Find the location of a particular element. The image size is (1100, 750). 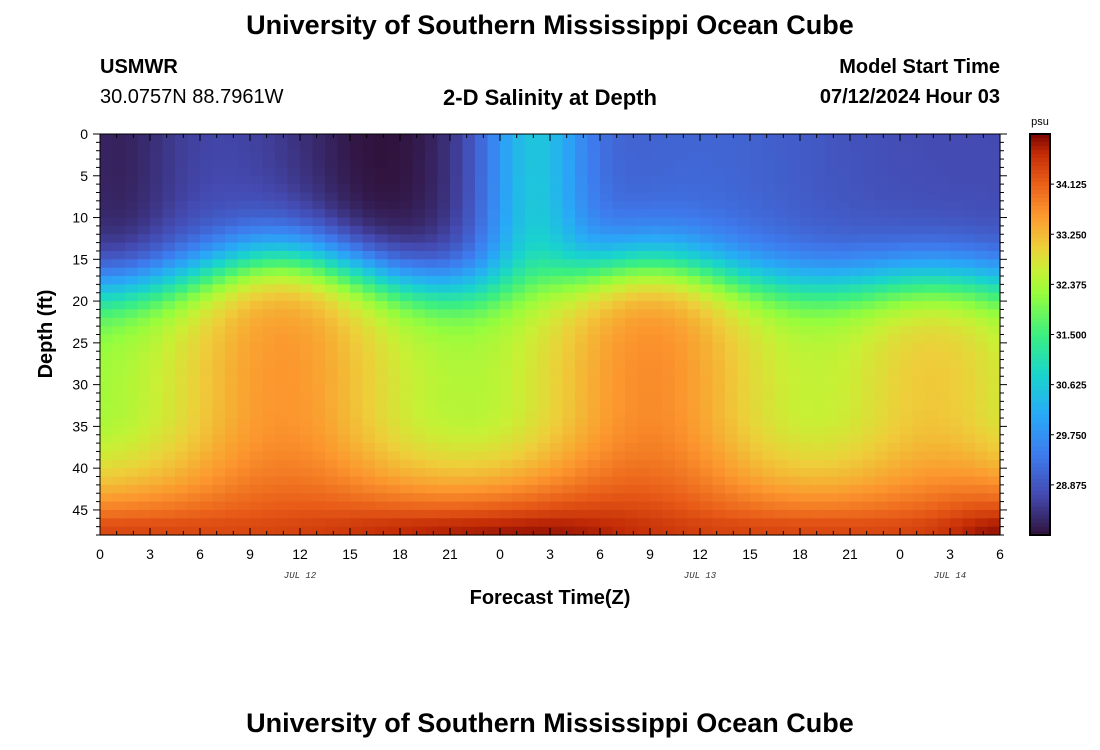

model-start-label: Model Start Time is located at coordinates (919, 67).